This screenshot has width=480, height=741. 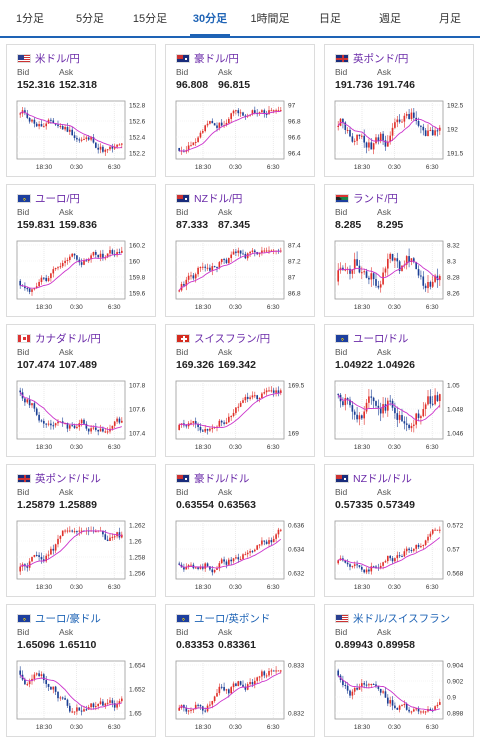 I want to click on pair-name-link: 豪ドル/ドル, so click(x=222, y=478).